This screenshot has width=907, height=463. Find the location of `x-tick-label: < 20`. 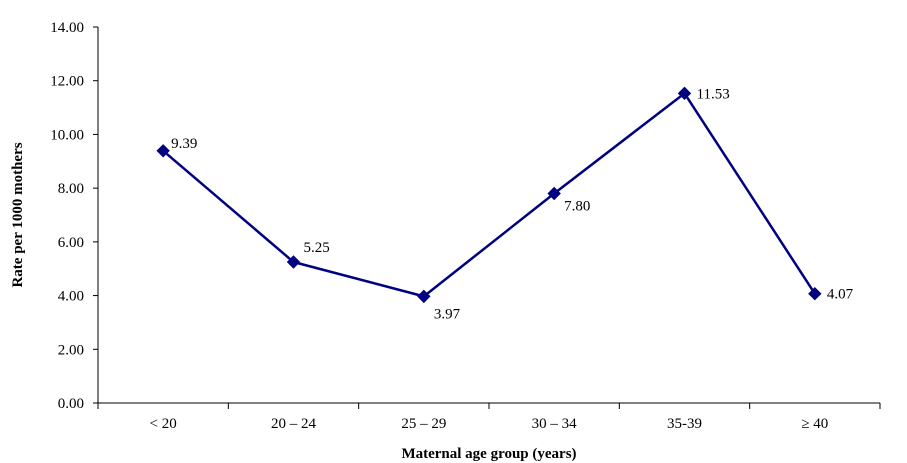

x-tick-label: < 20 is located at coordinates (163, 424).